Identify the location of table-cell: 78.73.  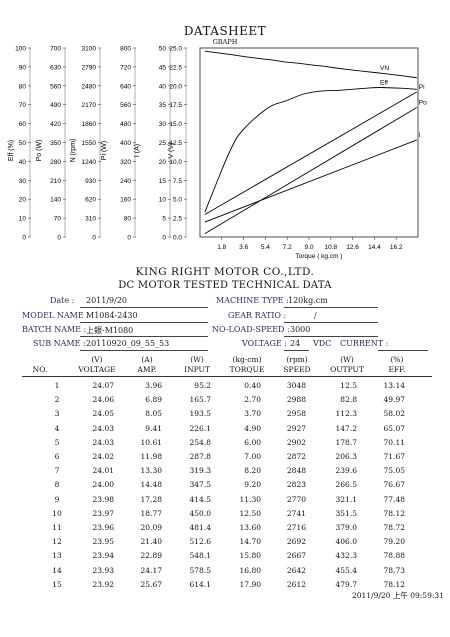
(394, 570).